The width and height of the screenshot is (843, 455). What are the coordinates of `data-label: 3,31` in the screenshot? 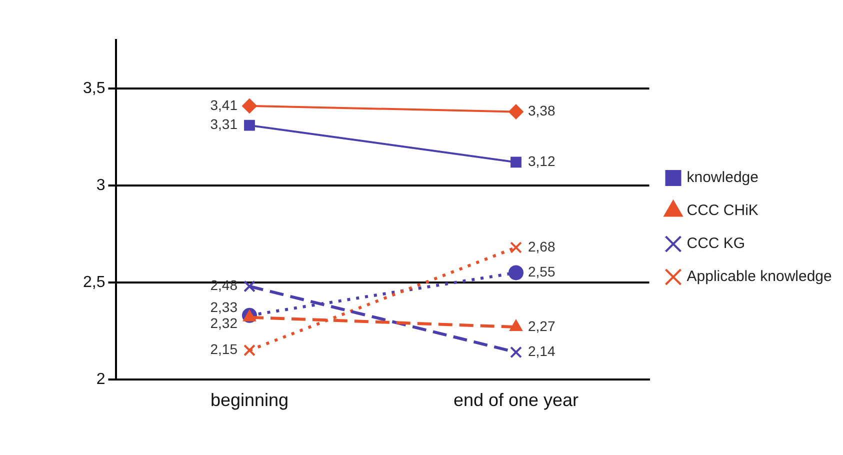 It's located at (224, 124).